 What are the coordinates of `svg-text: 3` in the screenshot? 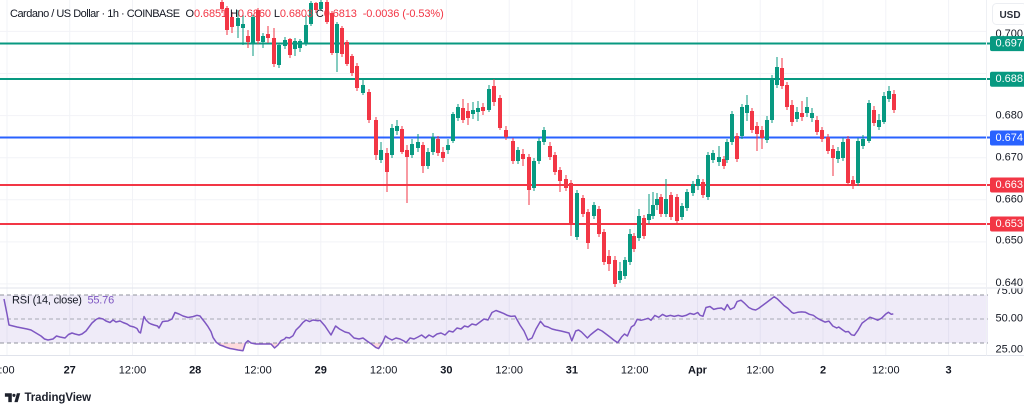 It's located at (949, 371).